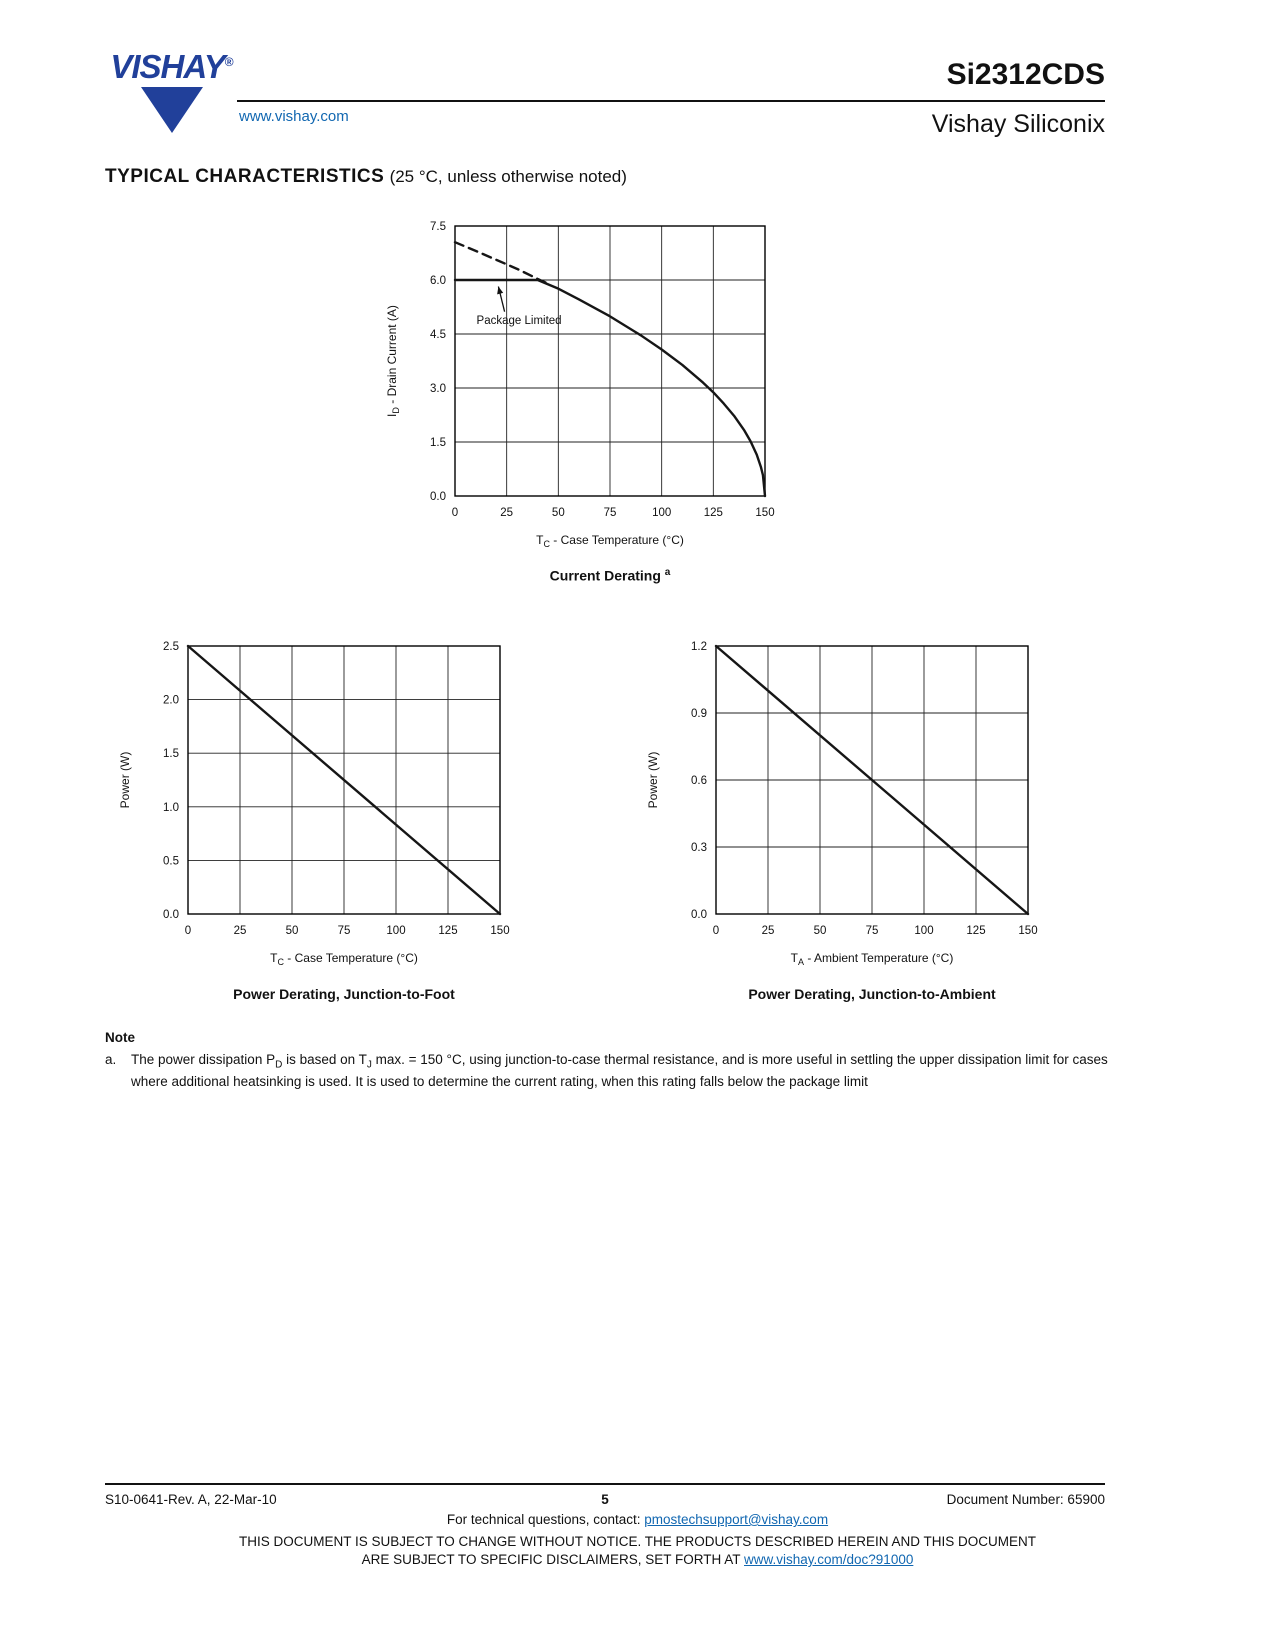 This screenshot has height=1650, width=1275. What do you see at coordinates (344, 780) in the screenshot?
I see `power-junction-to-foot` at bounding box center [344, 780].